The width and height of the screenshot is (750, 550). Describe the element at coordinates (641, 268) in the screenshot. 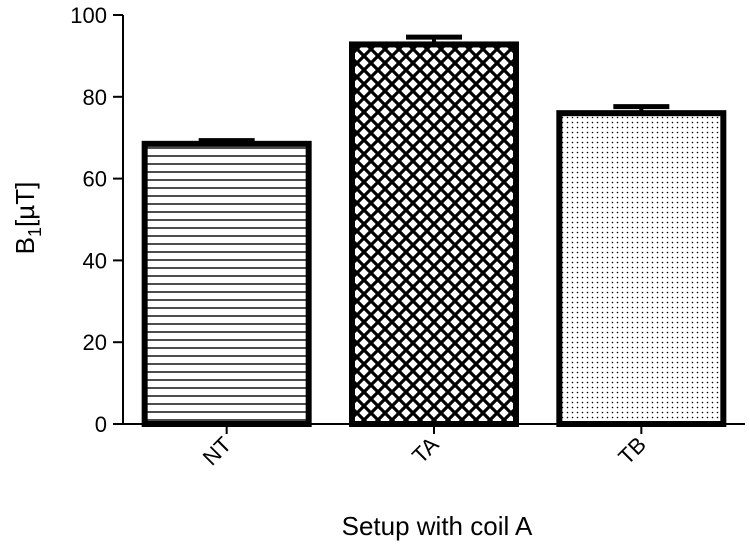

I see `bar-tb` at that location.